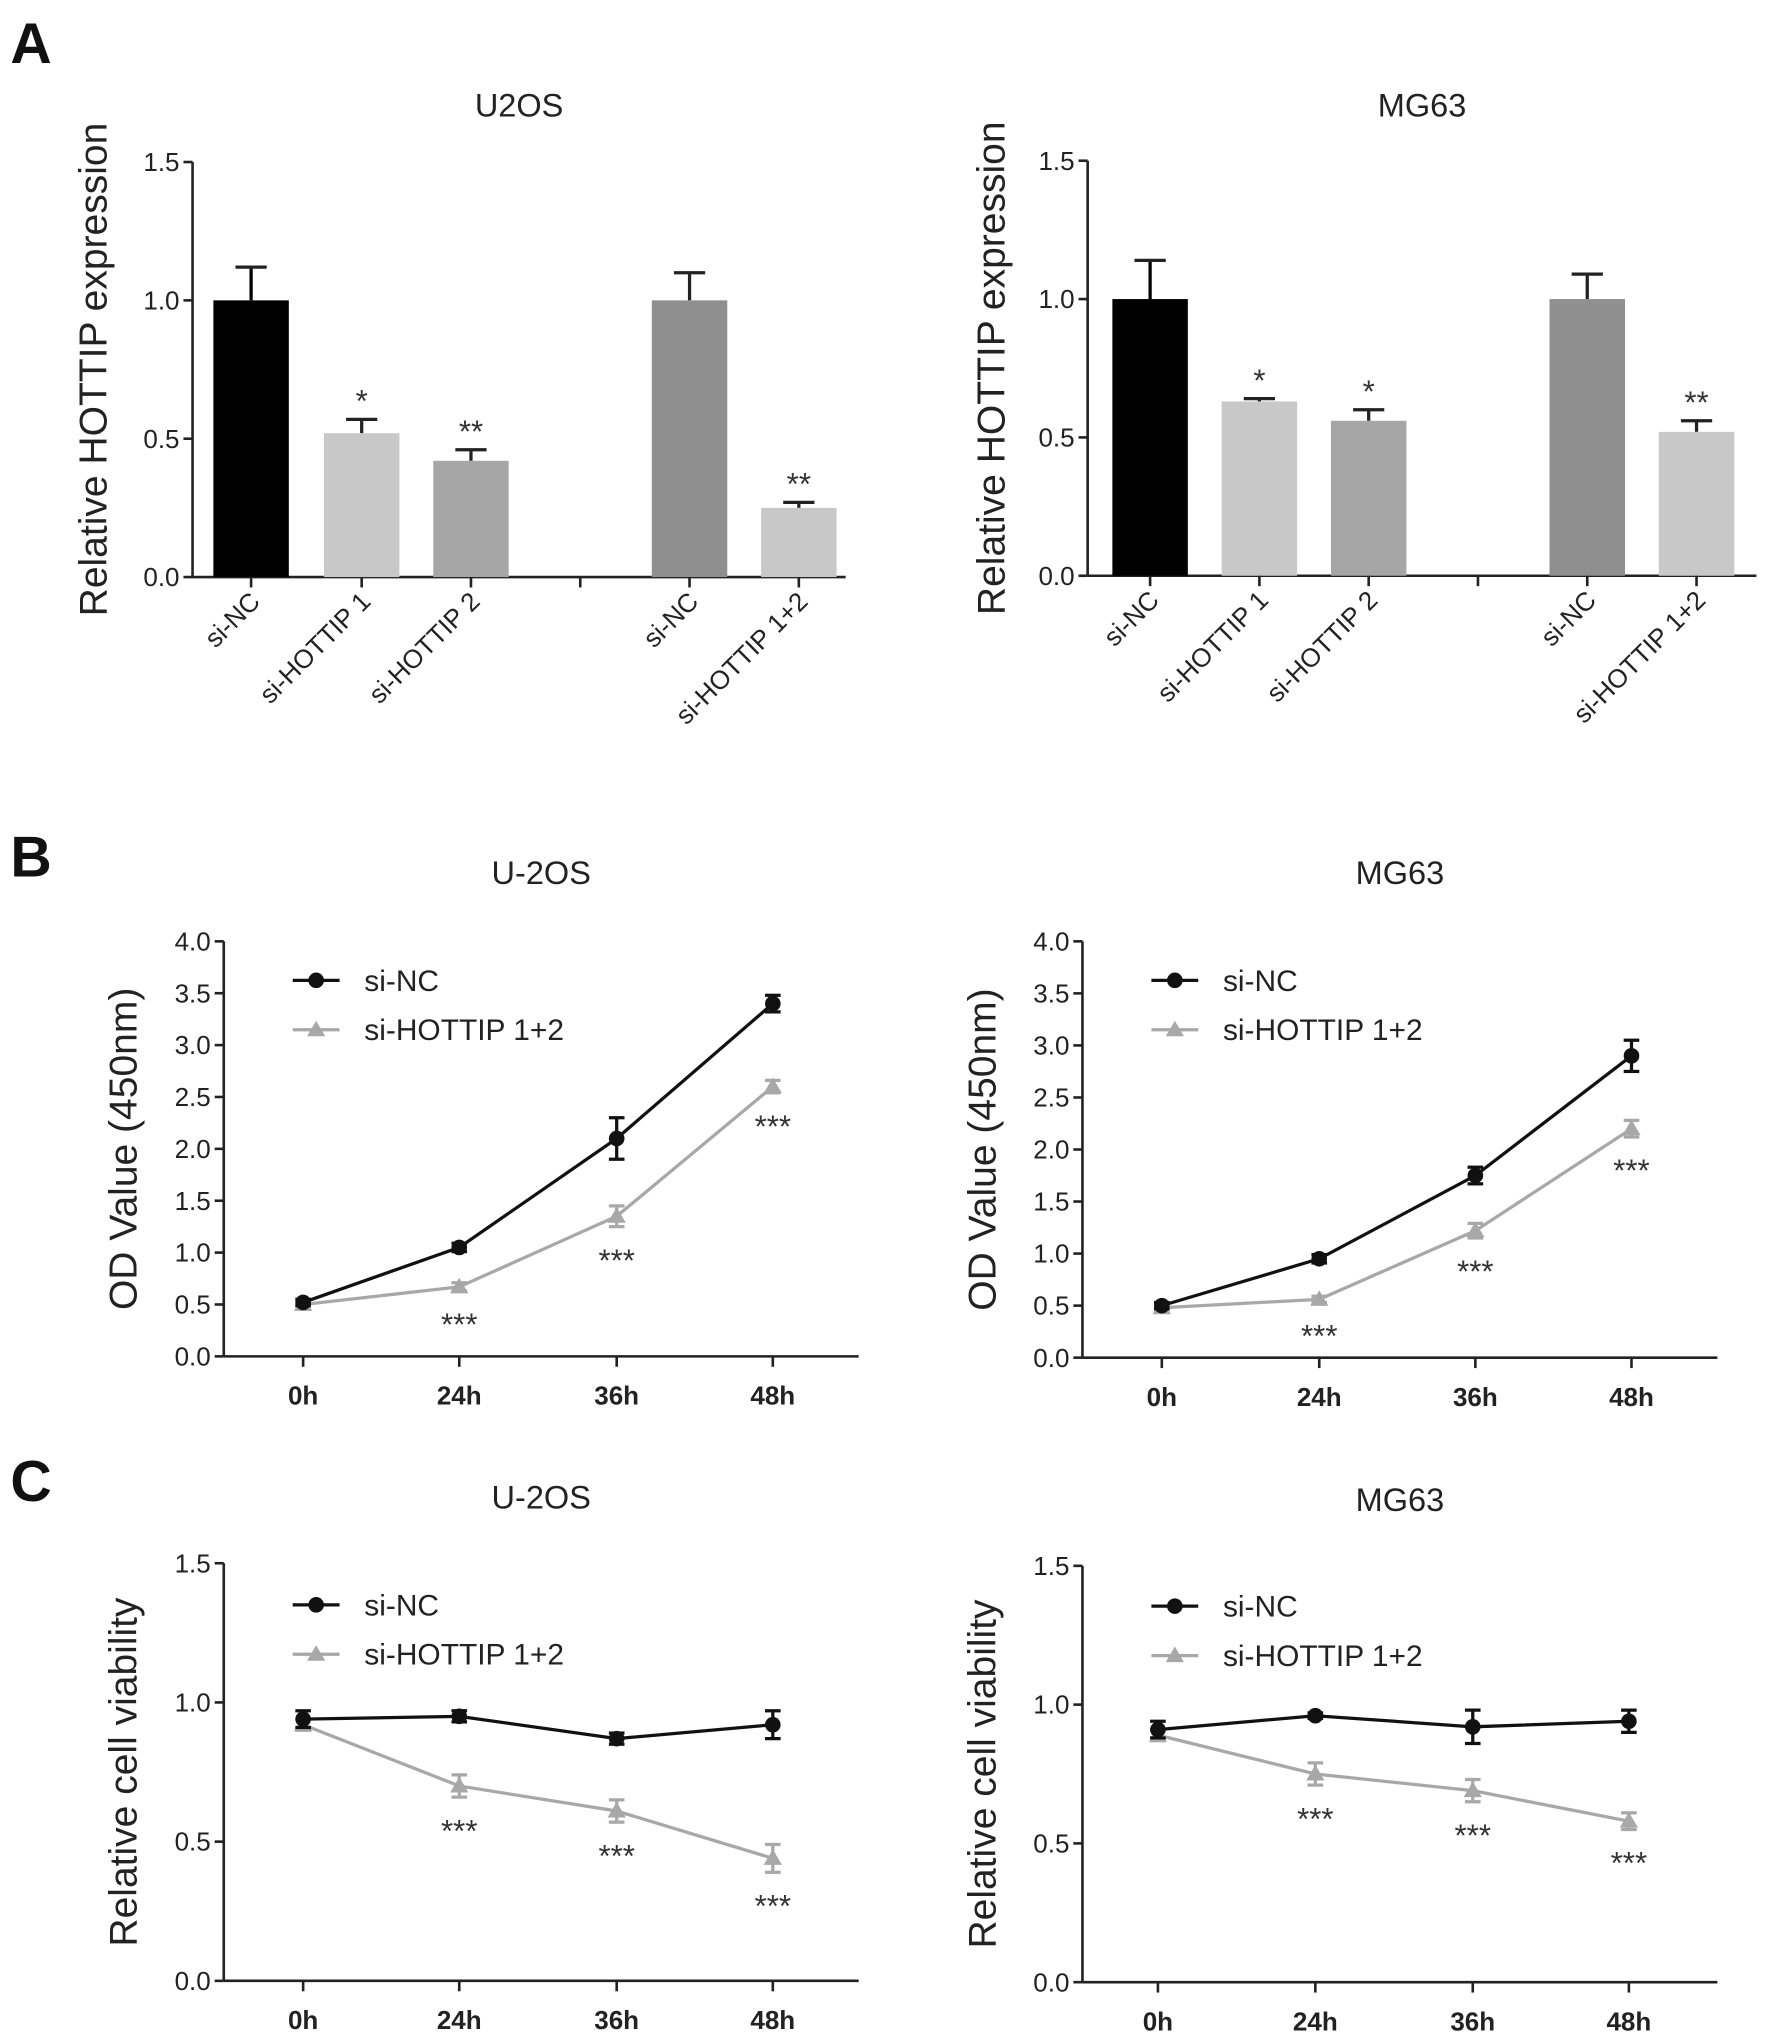 The width and height of the screenshot is (1772, 2044). I want to click on chart-4-legend-marker, so click(316, 1653).